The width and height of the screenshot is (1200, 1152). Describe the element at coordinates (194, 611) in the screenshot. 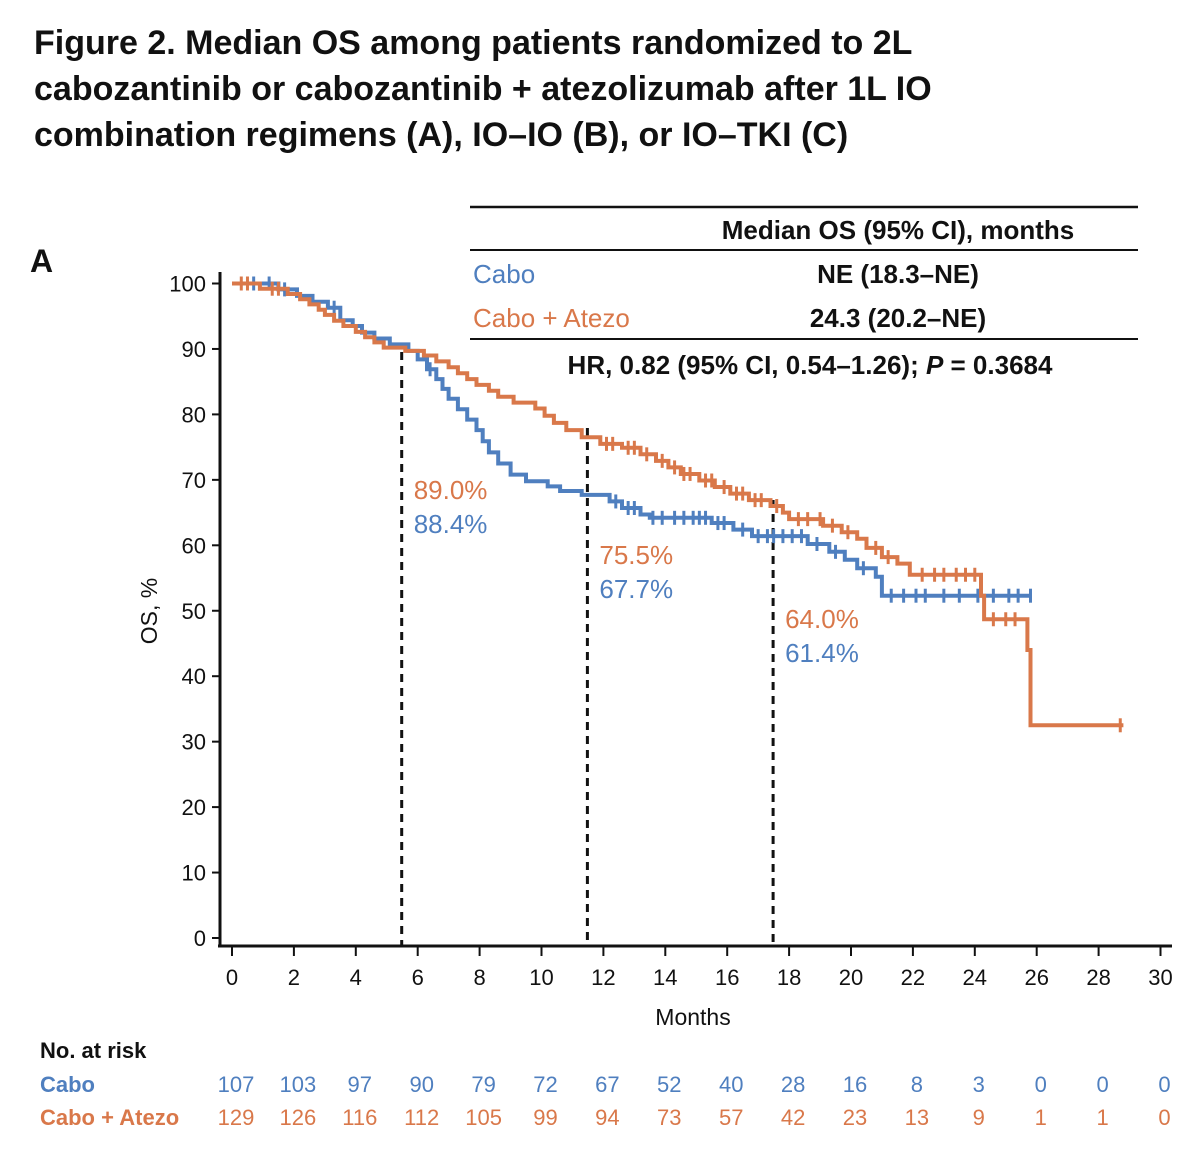

I see `y-tick-label: 50` at that location.